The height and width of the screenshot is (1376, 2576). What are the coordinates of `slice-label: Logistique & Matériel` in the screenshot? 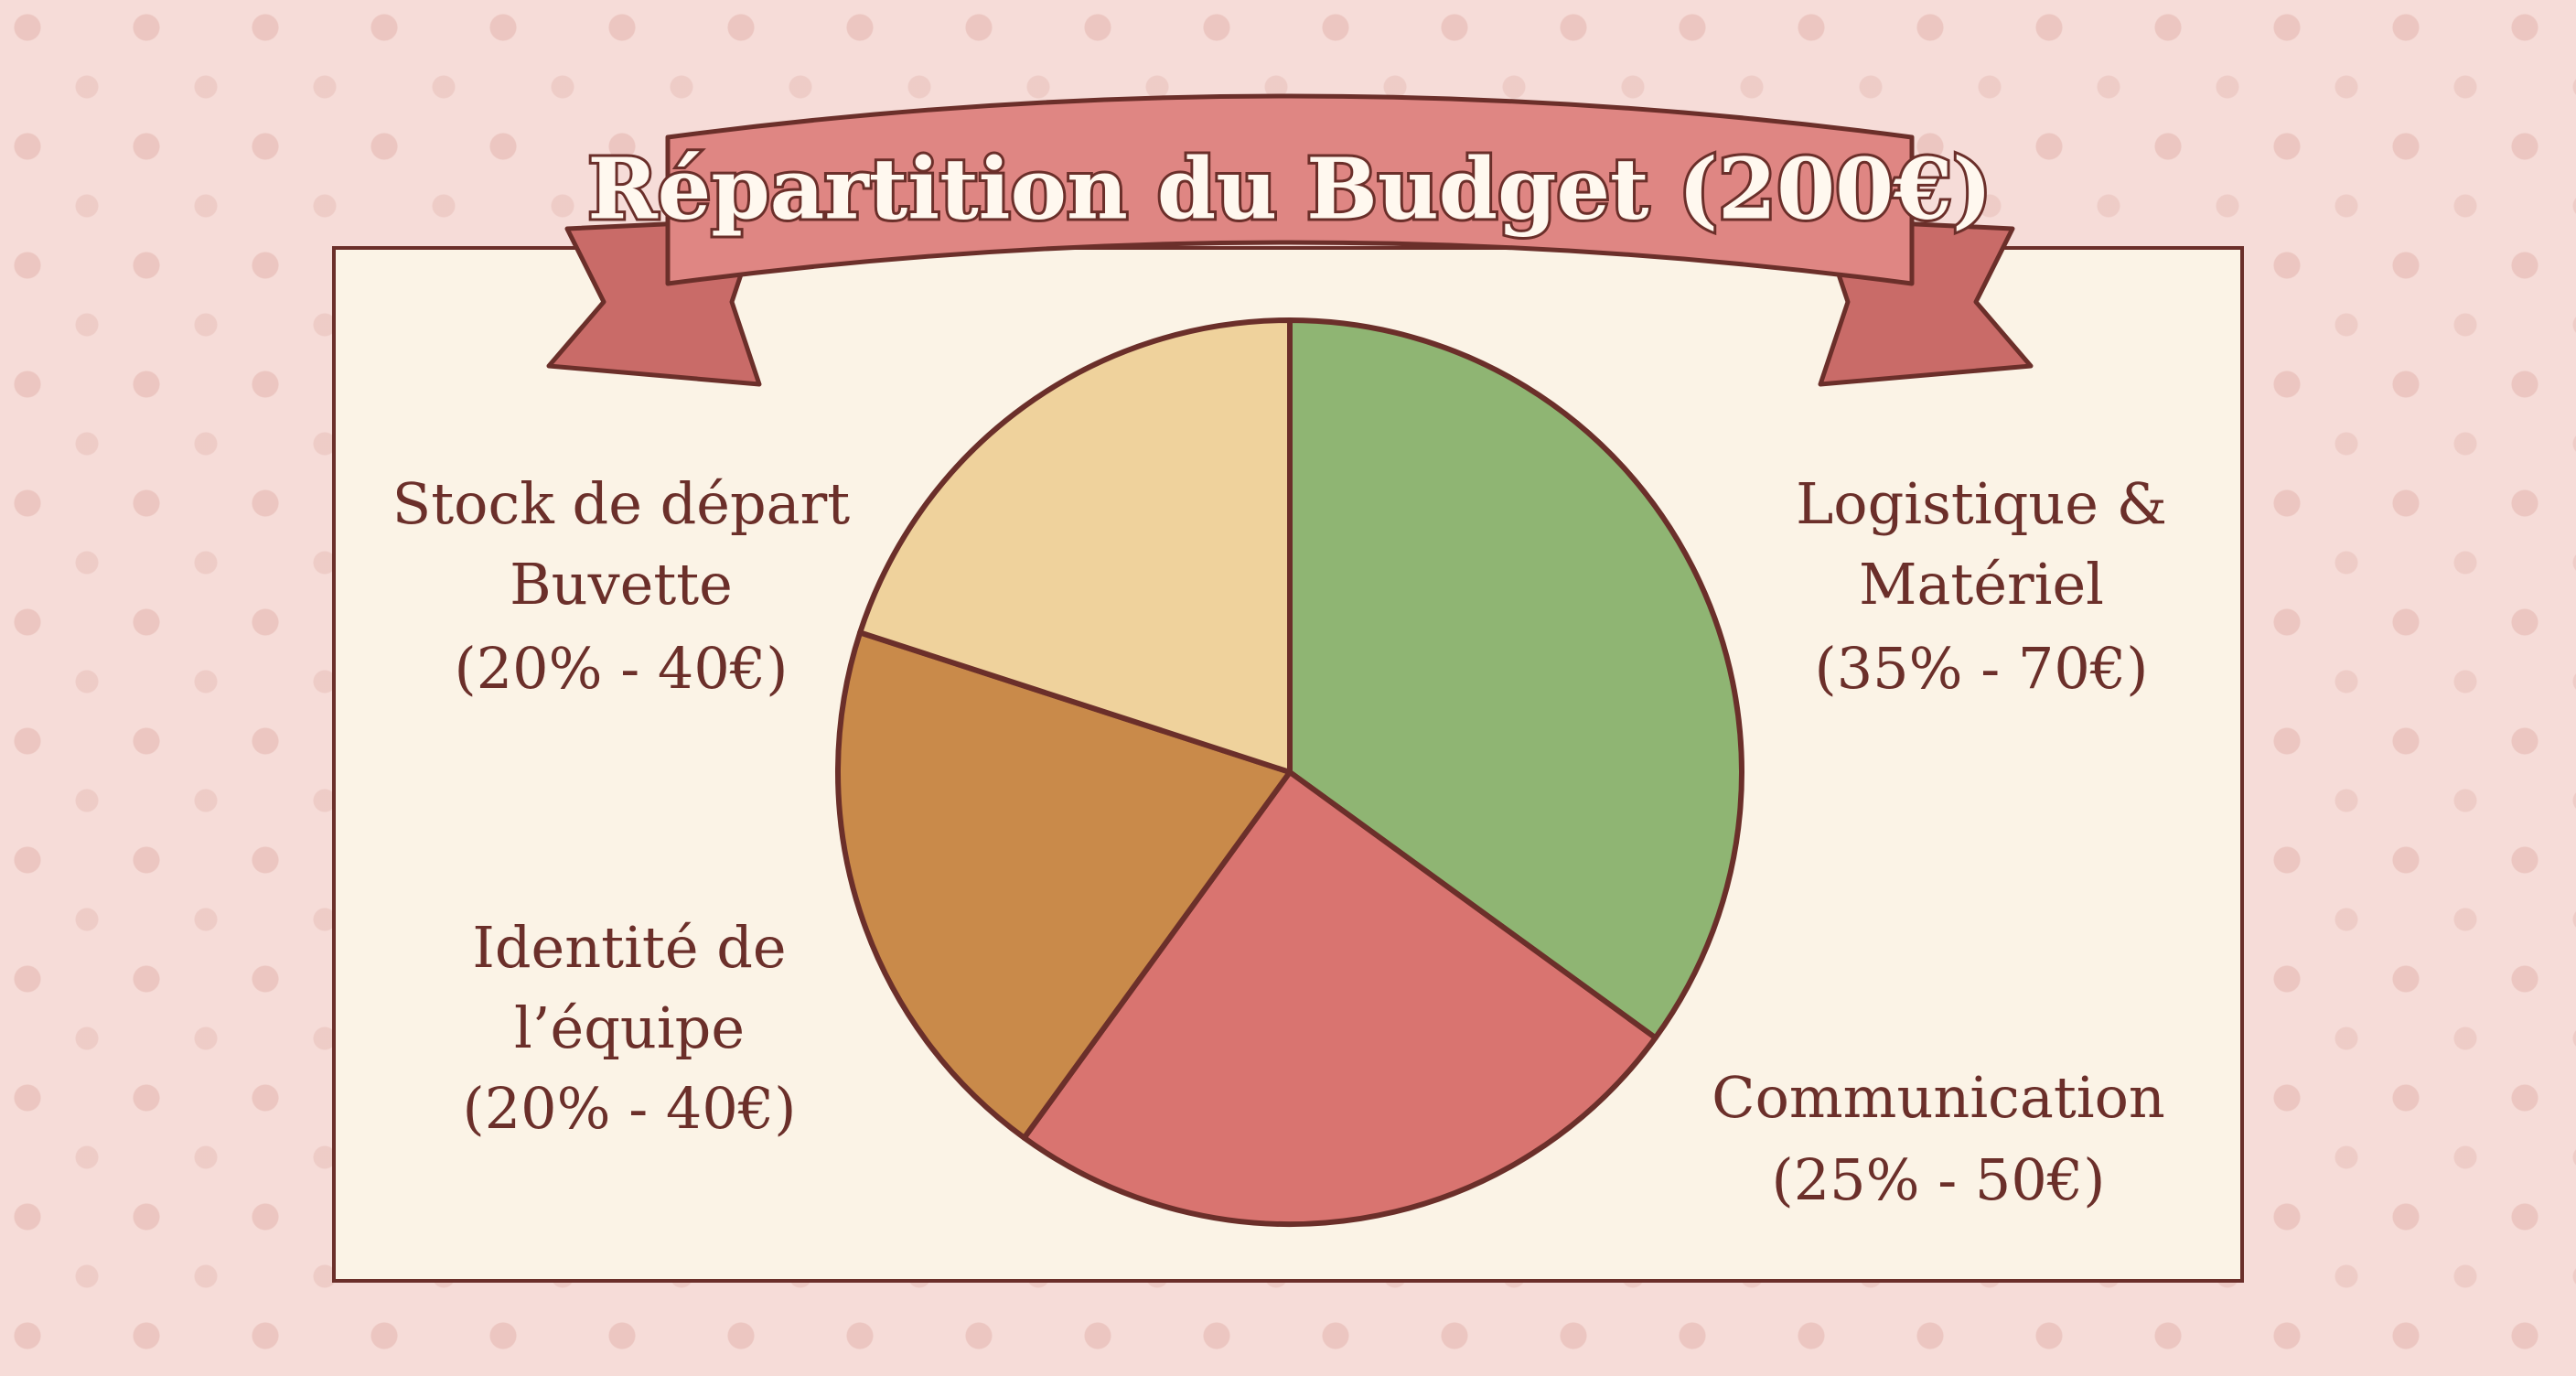 It's located at (1982, 544).